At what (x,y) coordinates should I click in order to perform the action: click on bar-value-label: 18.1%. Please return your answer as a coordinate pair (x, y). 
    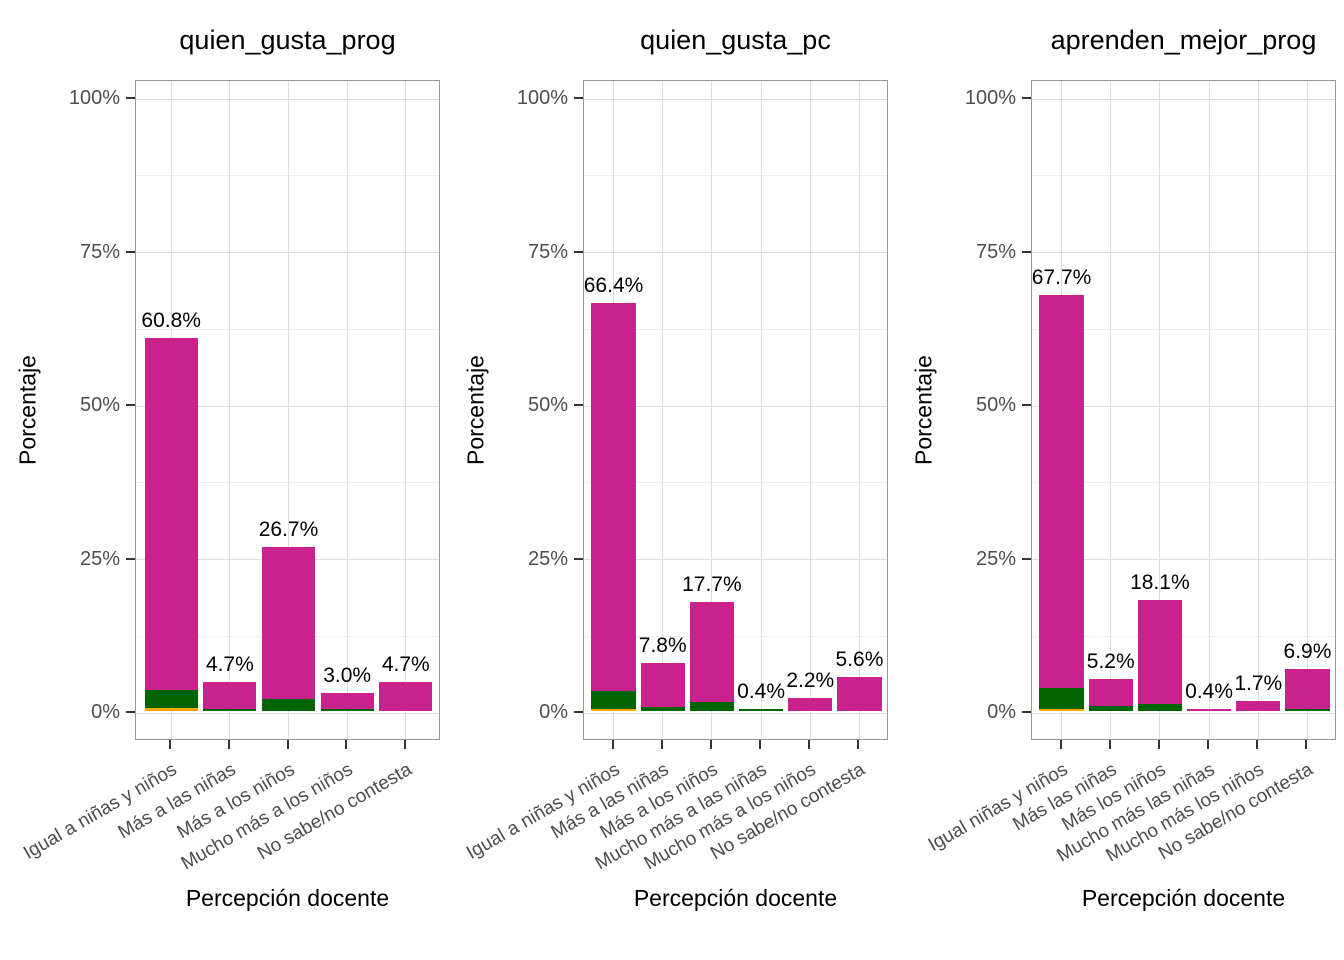
    Looking at the image, I should click on (1160, 582).